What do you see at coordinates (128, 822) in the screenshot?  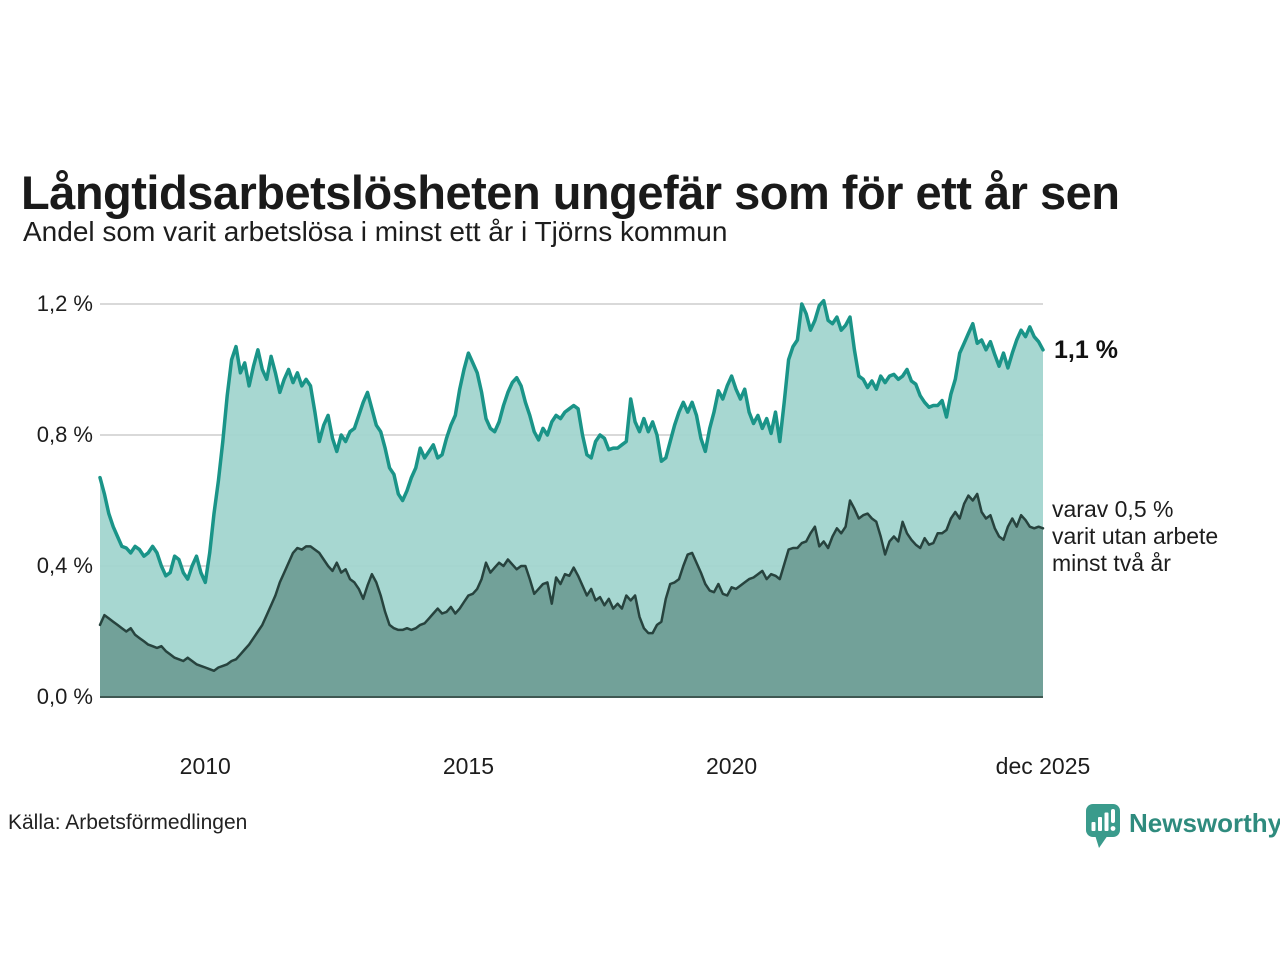 I see `source-note: Källa: Arbetsförmedlingen` at bounding box center [128, 822].